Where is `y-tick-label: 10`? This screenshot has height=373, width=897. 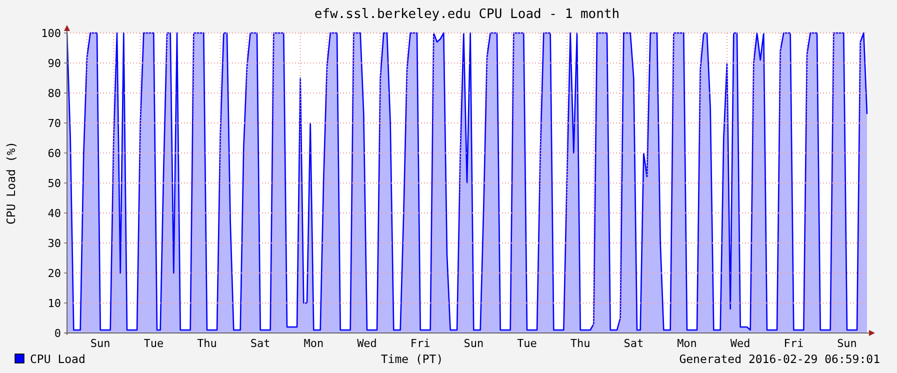 y-tick-label: 10 is located at coordinates (54, 303).